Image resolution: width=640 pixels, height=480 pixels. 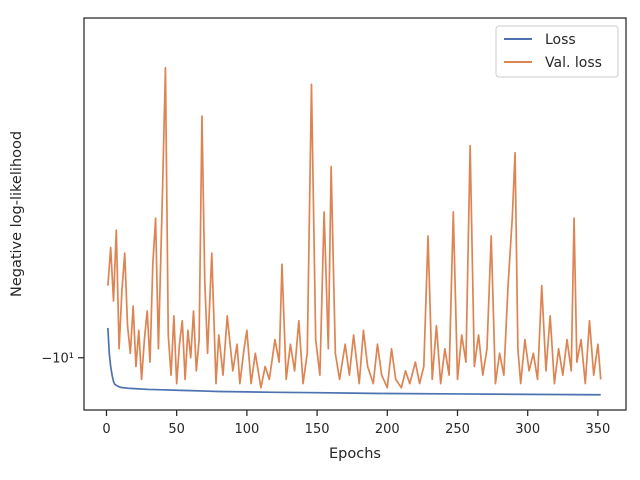 I want to click on y-axis-ticks: −10¹, so click(x=62, y=359).